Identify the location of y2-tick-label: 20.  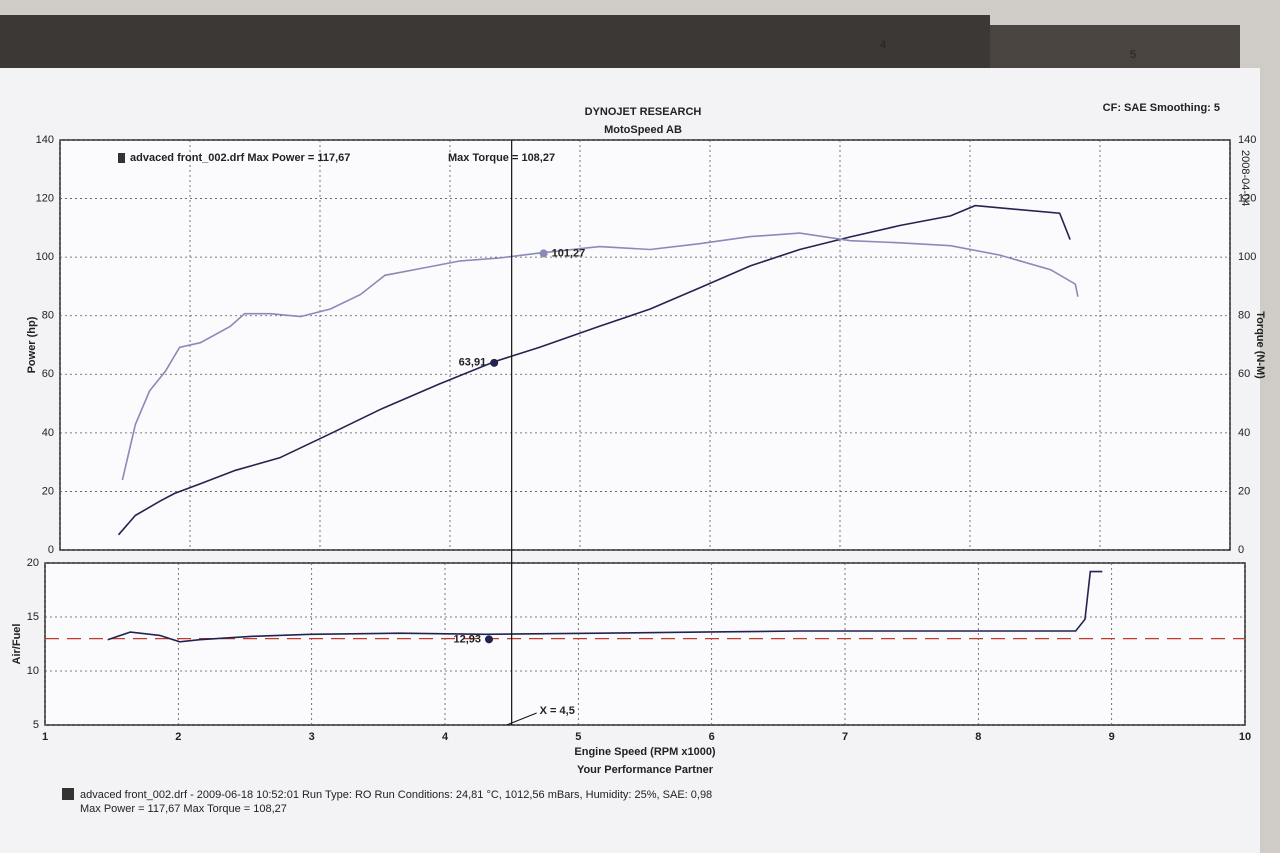
(1244, 491).